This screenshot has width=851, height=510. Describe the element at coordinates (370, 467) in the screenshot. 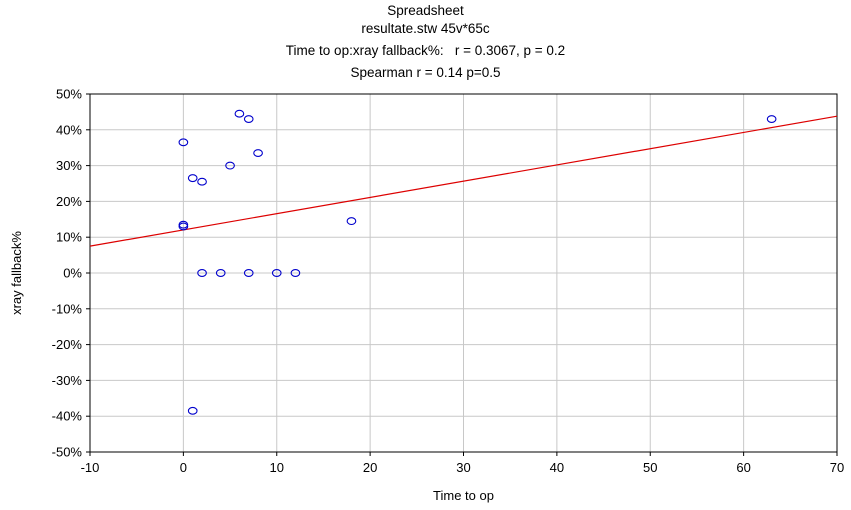

I see `x-tick-label: 20` at that location.